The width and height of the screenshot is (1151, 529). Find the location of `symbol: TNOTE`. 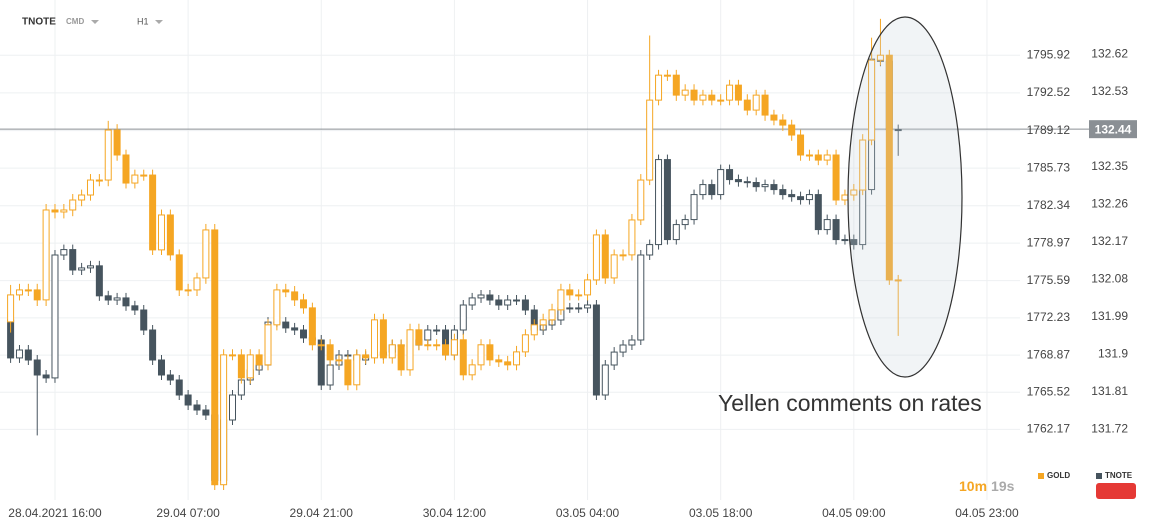

symbol: TNOTE is located at coordinates (39, 22).